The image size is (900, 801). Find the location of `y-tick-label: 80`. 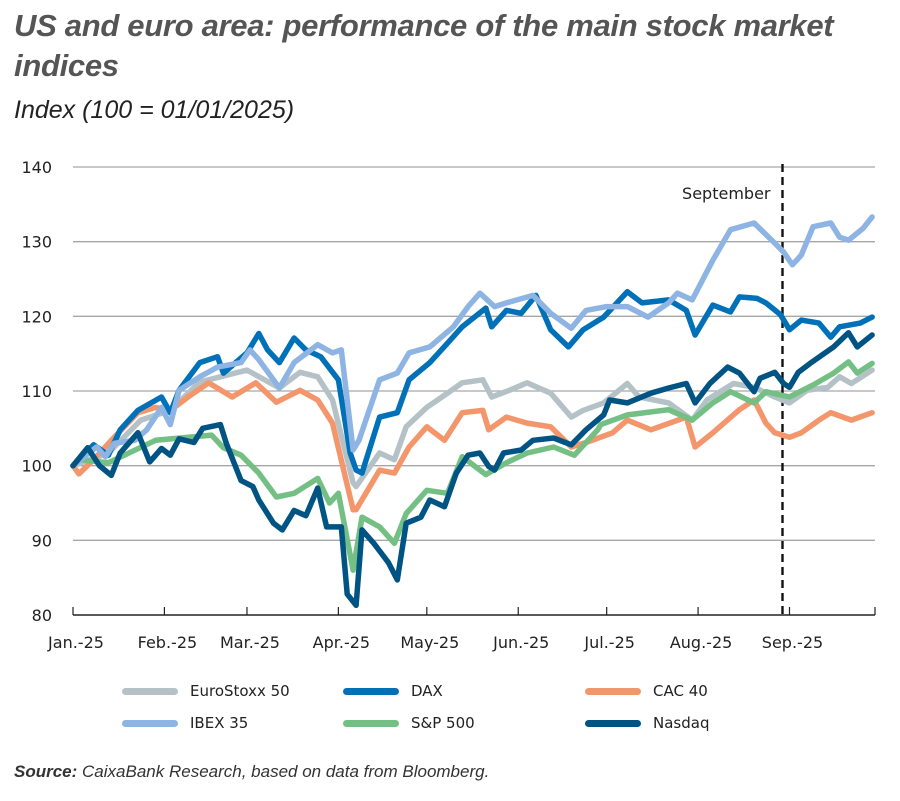

y-tick-label: 80 is located at coordinates (42, 615).